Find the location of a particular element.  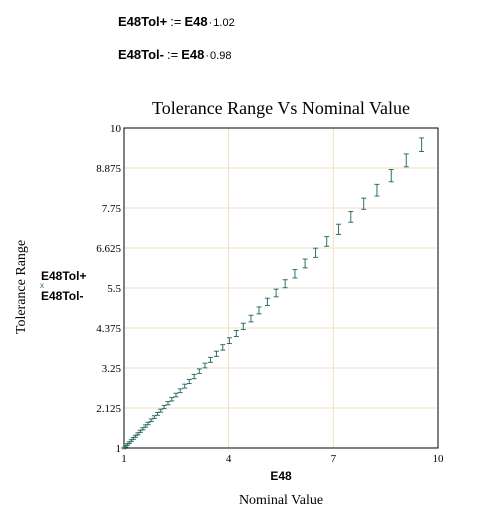

x-axis-title: Nominal Value is located at coordinates (281, 500).